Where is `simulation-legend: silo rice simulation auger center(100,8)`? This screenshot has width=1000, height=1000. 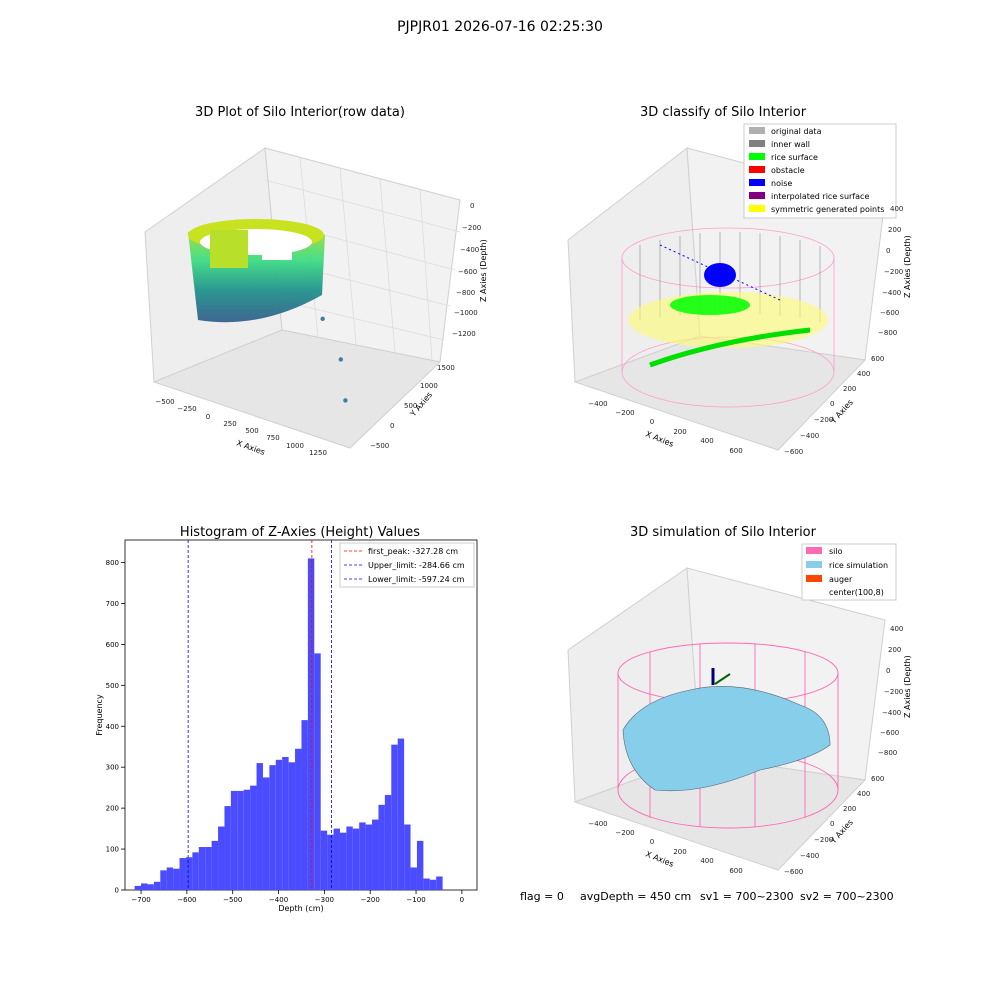
simulation-legend: silo rice simulation auger center(100,8) is located at coordinates (849, 572).